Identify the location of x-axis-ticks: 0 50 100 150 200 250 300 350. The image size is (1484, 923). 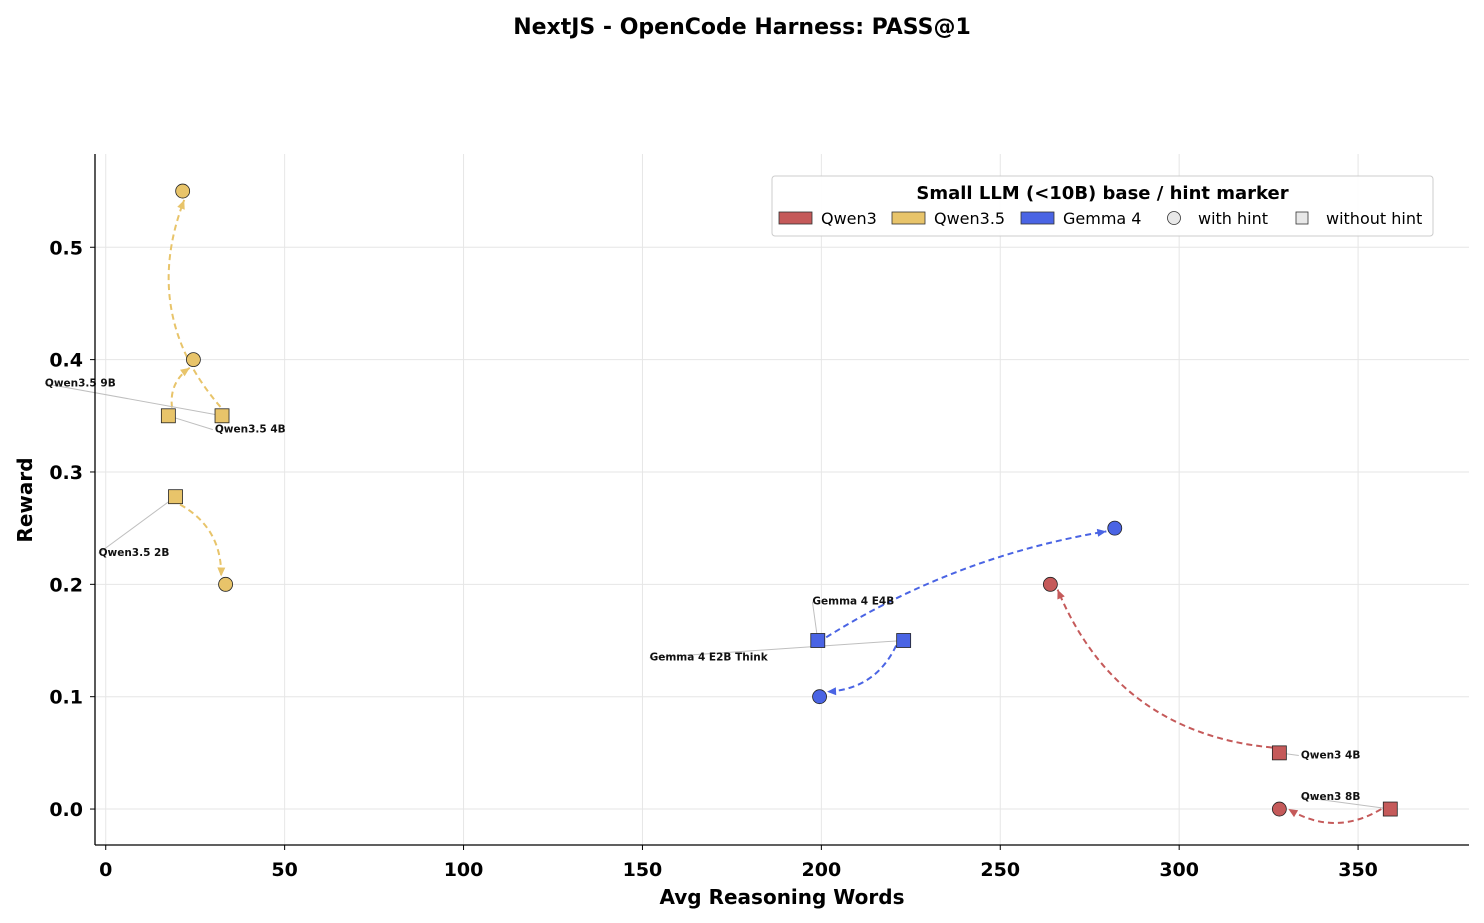
(738, 863).